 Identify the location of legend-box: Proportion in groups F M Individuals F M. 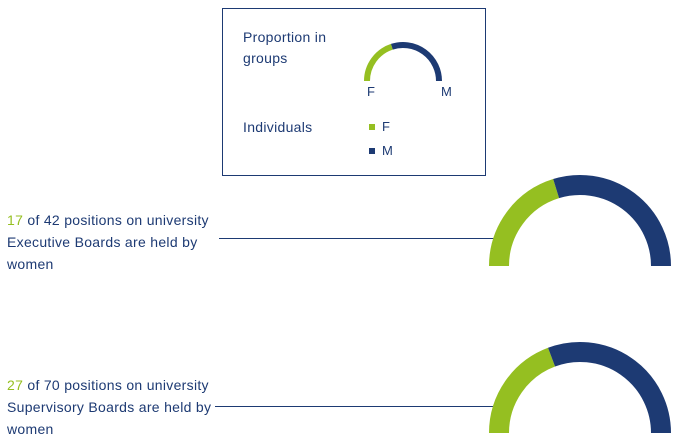
(354, 92).